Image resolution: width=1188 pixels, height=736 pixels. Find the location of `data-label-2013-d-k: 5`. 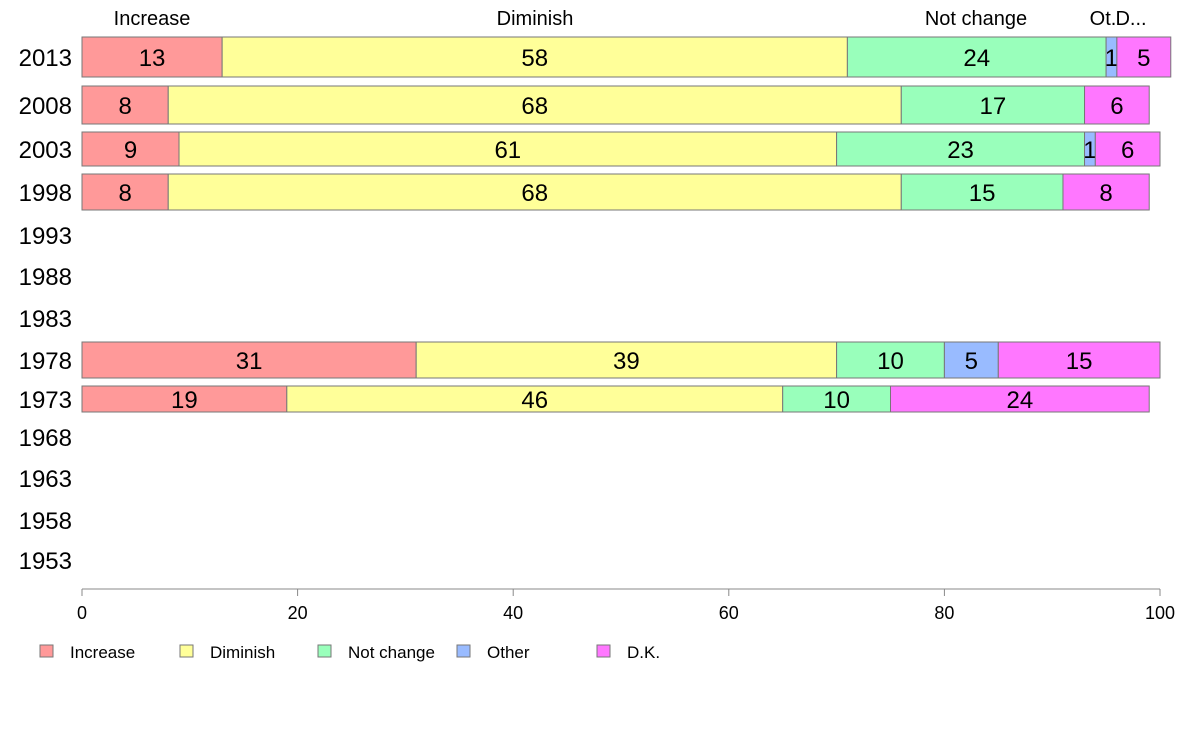

data-label-2013-d-k: 5 is located at coordinates (1143, 58).